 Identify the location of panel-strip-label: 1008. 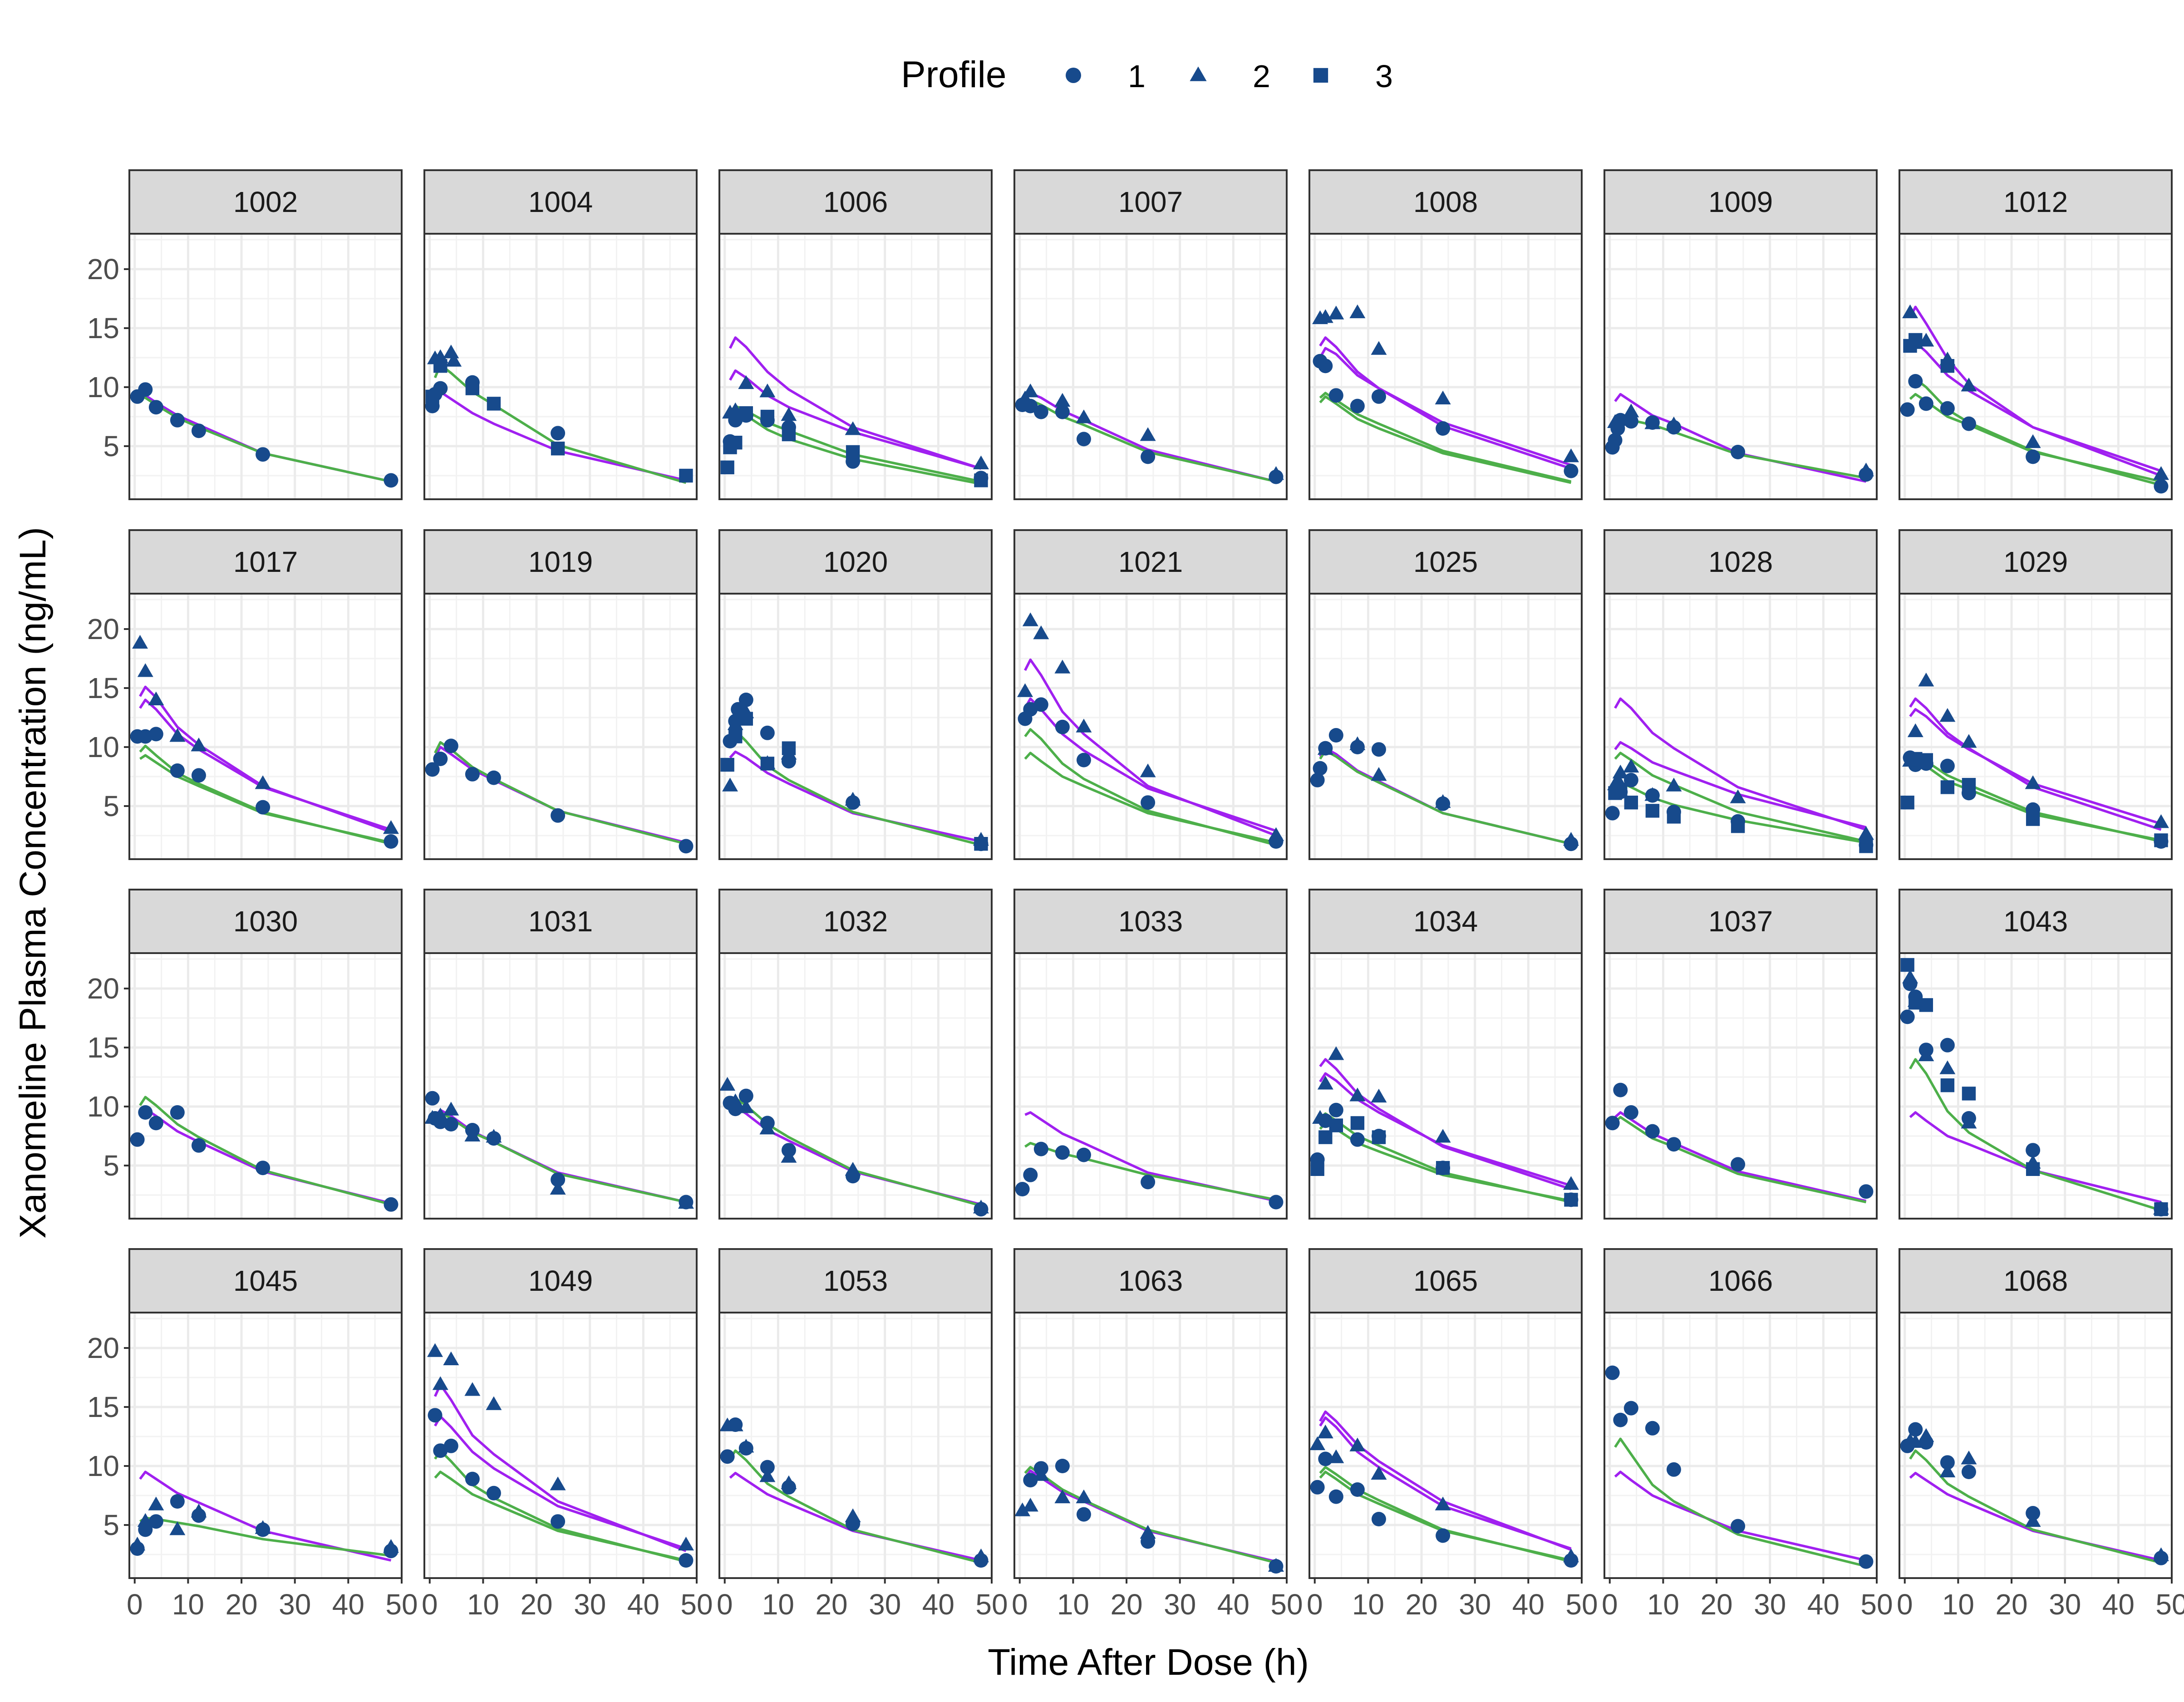
(1445, 202).